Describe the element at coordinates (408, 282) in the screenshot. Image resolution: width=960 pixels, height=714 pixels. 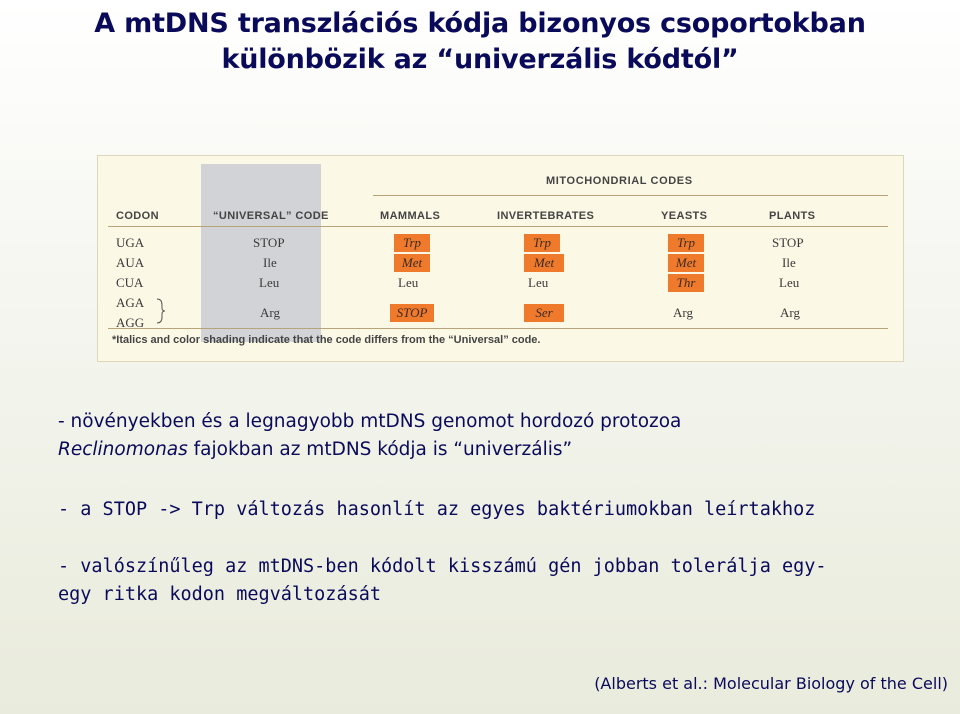
I see `mammals-cua: Leu` at that location.